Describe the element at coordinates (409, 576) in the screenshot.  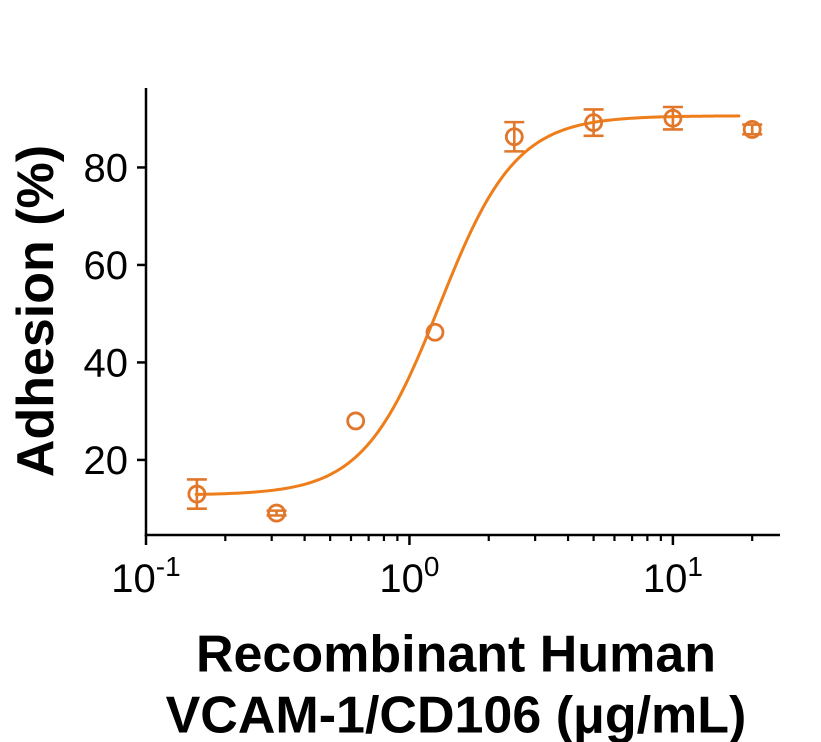
I see `x-tick-label: 10⁰` at that location.